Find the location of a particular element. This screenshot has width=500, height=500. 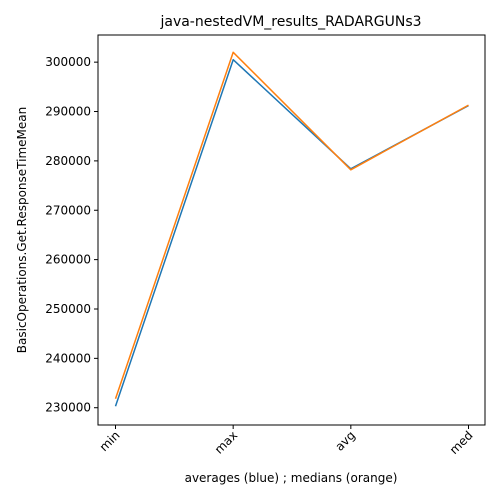

y-tick-label: 230000 is located at coordinates (68, 408).